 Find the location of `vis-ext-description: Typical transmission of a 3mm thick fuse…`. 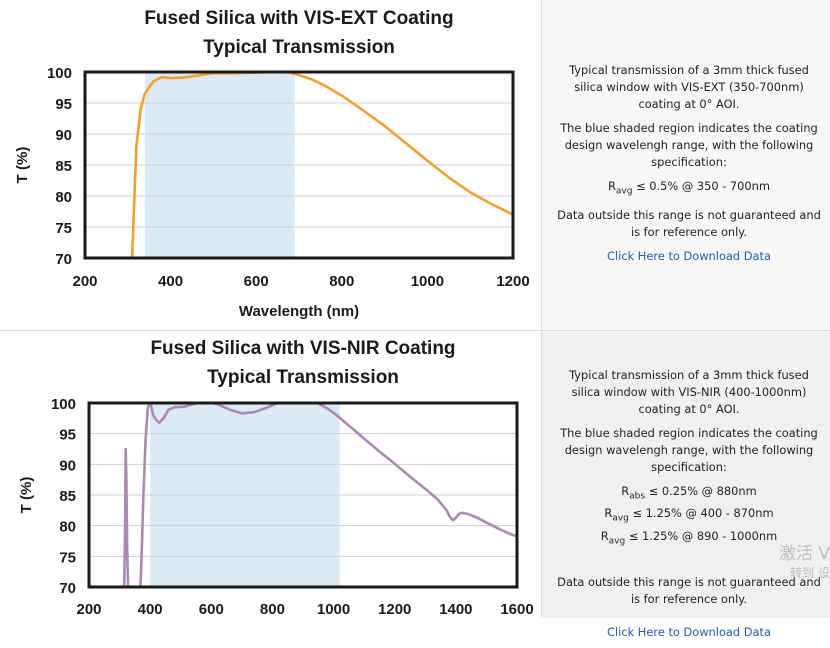

vis-ext-description: Typical transmission of a 3mm thick fuse… is located at coordinates (689, 87).